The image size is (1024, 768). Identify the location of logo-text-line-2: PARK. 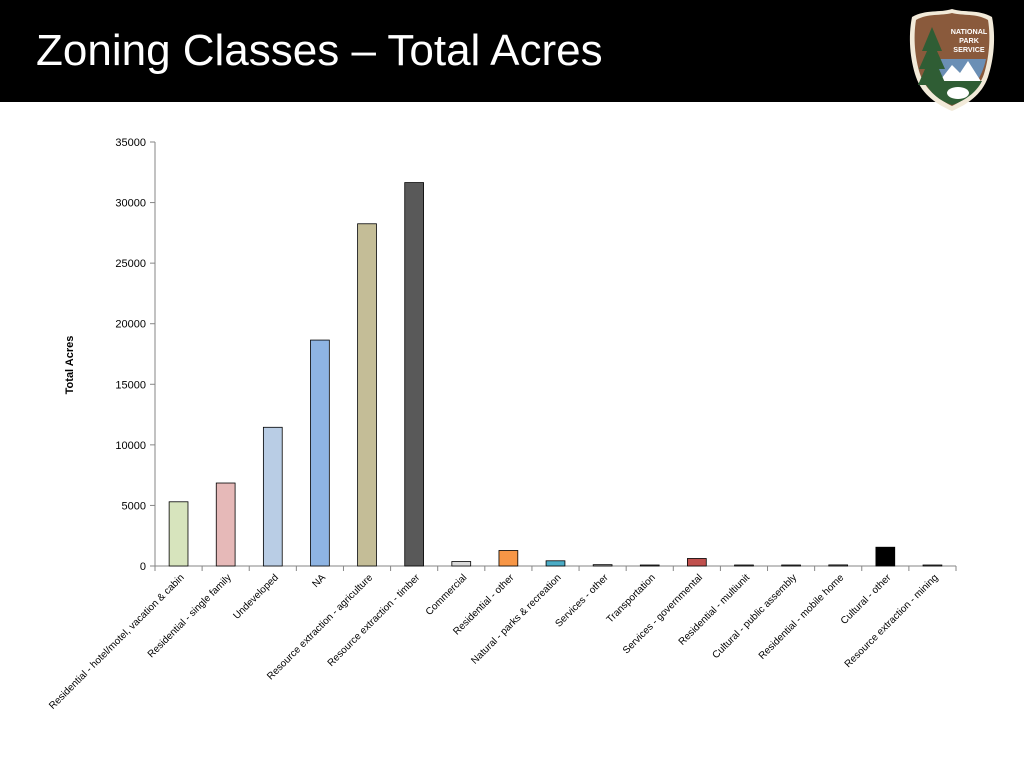
(969, 40).